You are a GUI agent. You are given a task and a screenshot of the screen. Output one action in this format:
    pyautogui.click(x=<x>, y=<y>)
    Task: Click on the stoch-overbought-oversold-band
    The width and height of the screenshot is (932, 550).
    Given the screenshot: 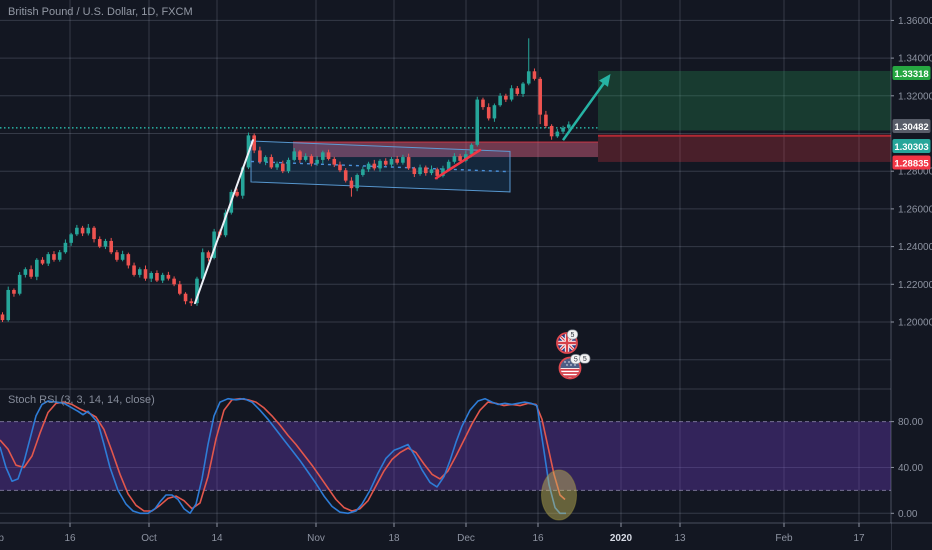 What is the action you would take?
    pyautogui.click(x=445, y=456)
    